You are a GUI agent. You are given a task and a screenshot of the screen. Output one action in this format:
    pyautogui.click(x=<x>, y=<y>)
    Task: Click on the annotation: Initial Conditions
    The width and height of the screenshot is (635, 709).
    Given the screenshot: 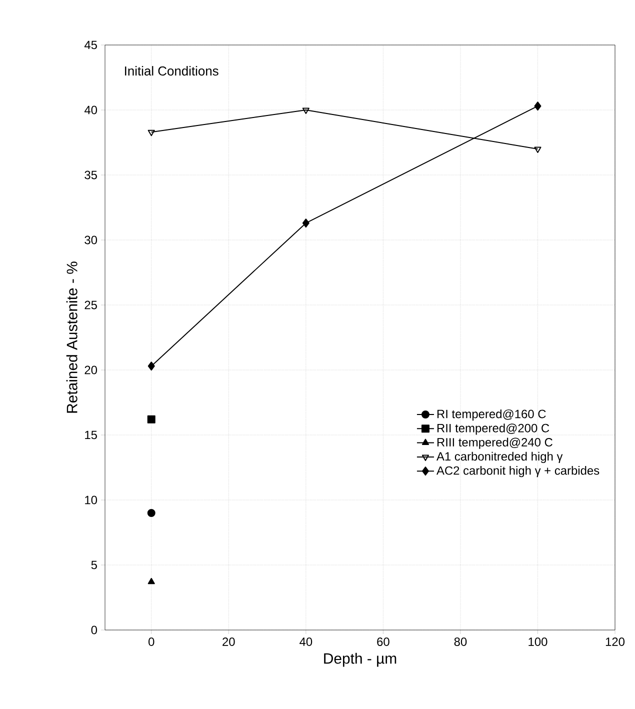 What is the action you would take?
    pyautogui.click(x=171, y=71)
    